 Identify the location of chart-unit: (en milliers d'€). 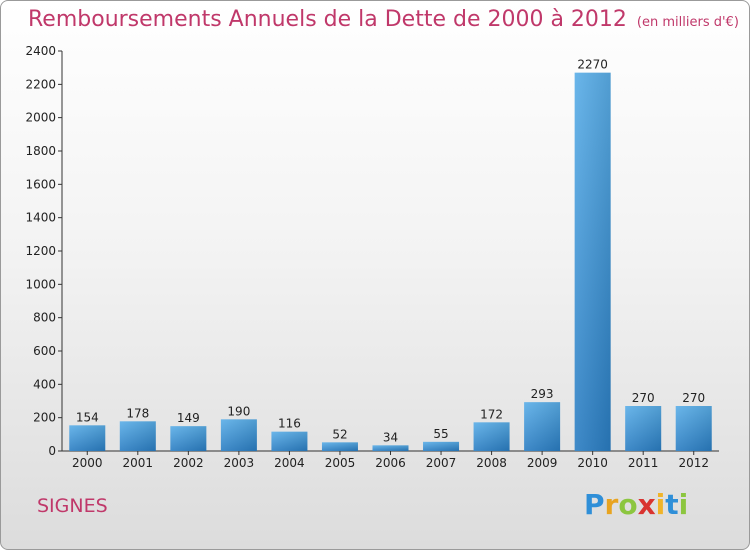
(687, 22).